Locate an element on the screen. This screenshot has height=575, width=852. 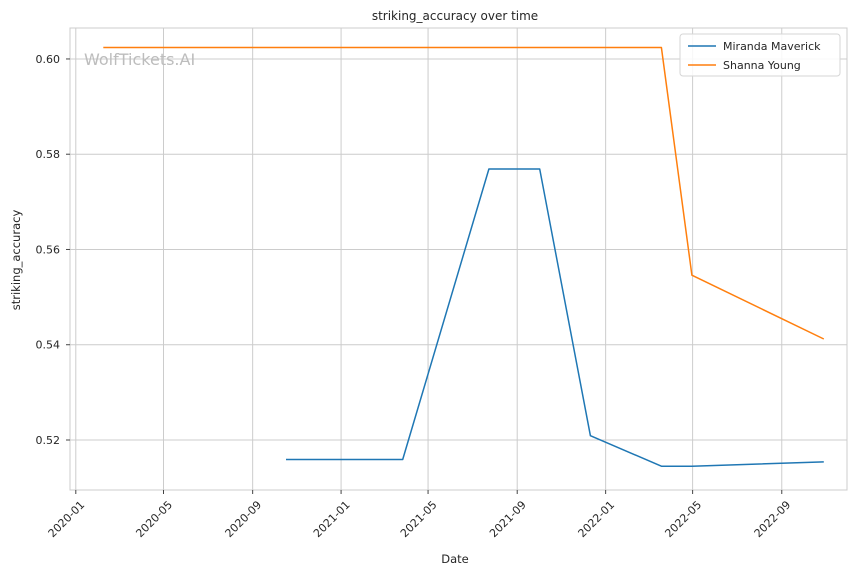
legend: Miranda Maverick Shanna Young is located at coordinates (760, 55).